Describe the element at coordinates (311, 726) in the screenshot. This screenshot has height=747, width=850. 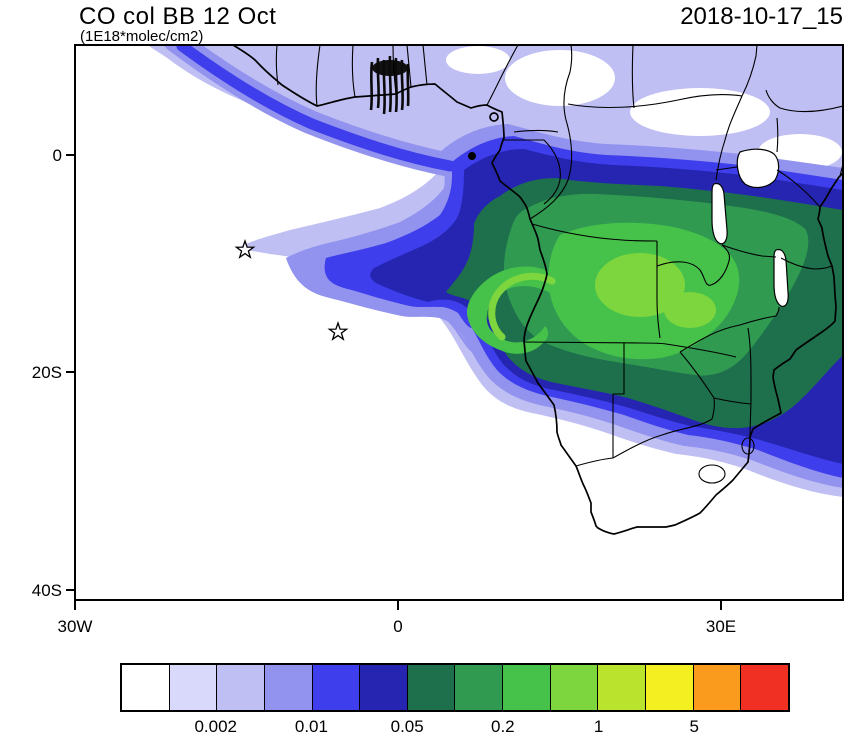
I see `colorbar-tick-label: 0.01` at that location.